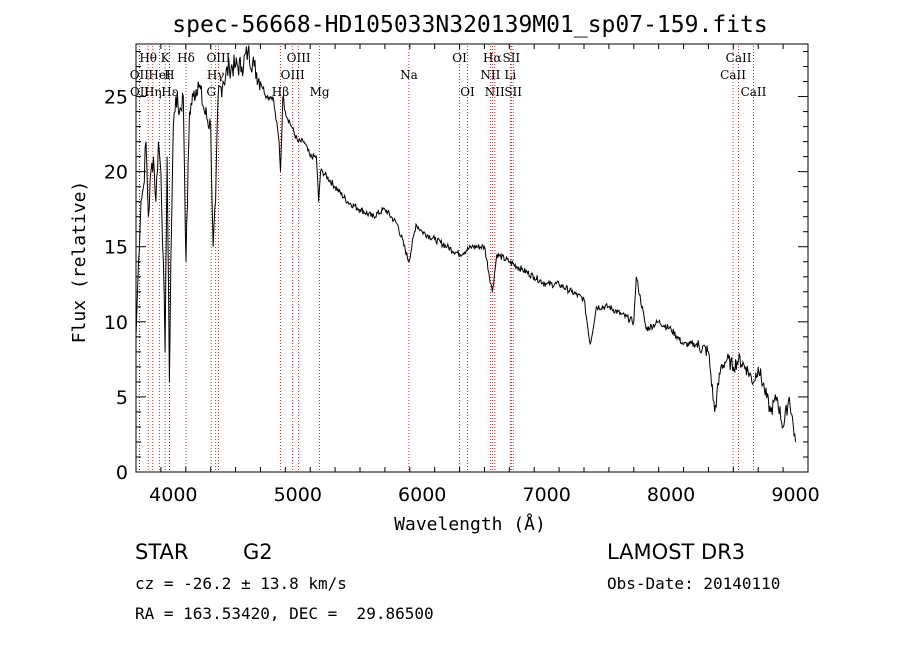  Describe the element at coordinates (169, 92) in the screenshot. I see `line-marker-label: Hε` at that location.